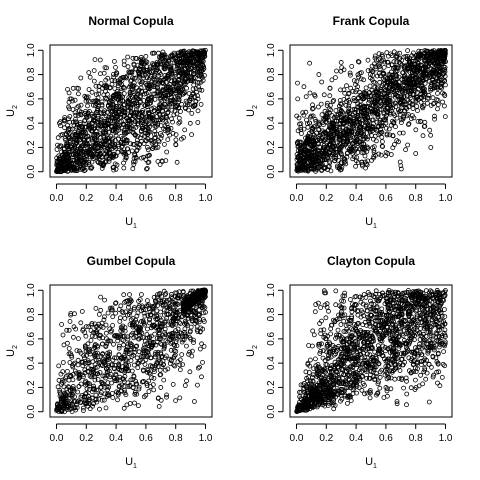  I want to click on y-tick-label: 0.4, so click(271, 123).